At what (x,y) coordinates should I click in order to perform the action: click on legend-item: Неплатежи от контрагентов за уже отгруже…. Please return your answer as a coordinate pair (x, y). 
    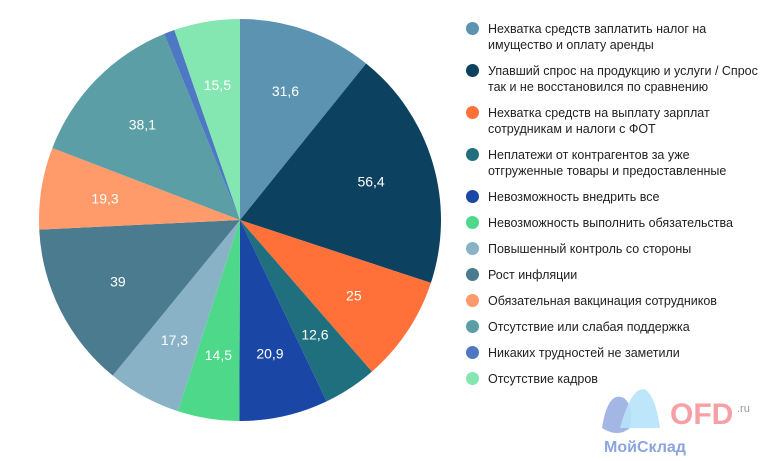
    Looking at the image, I should click on (614, 163).